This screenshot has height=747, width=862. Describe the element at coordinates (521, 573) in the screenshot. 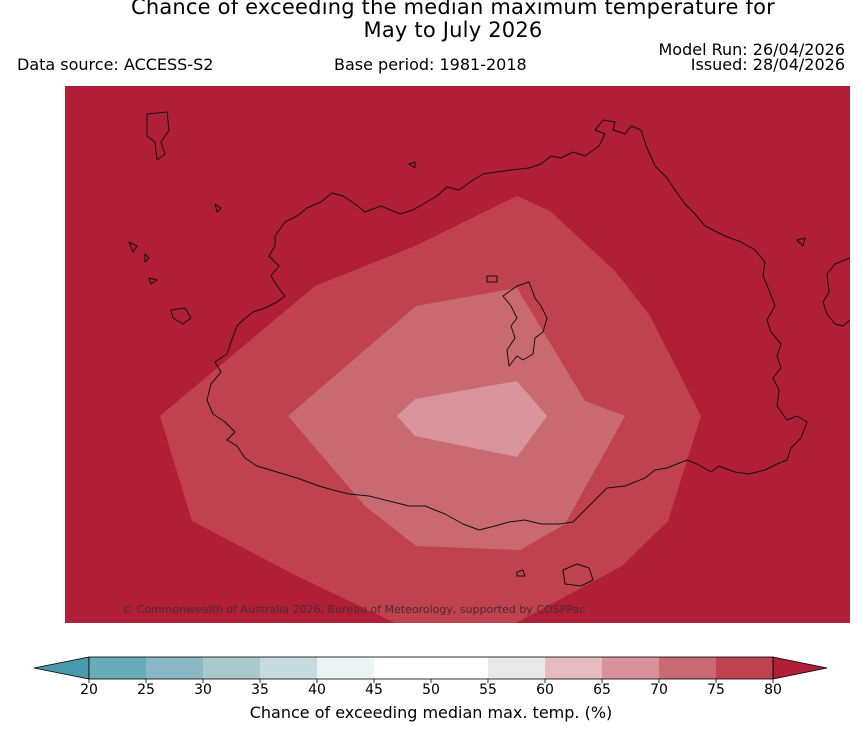

I see `islet-coastline-i` at that location.